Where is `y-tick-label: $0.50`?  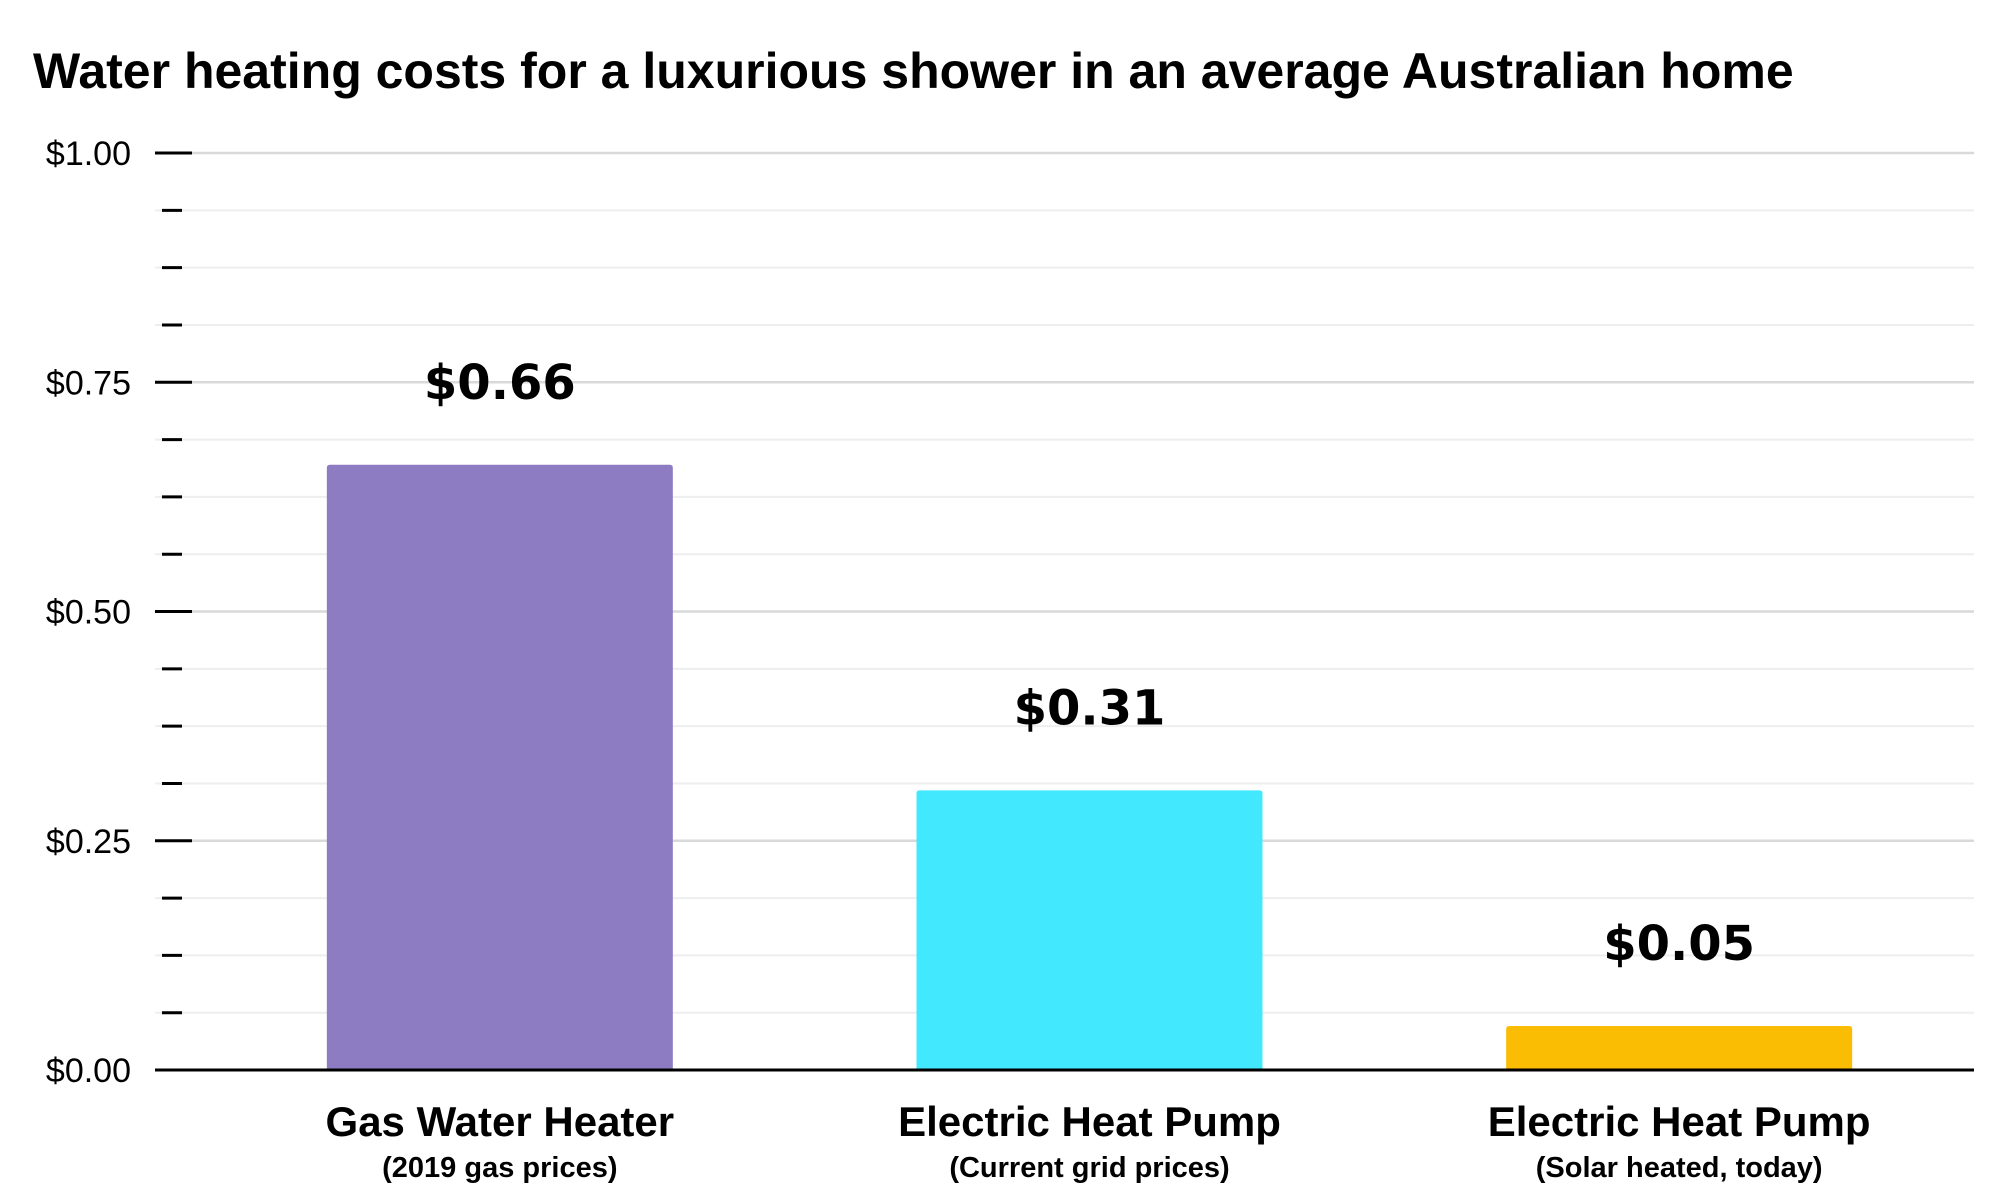 y-tick-label: $0.50 is located at coordinates (88, 613).